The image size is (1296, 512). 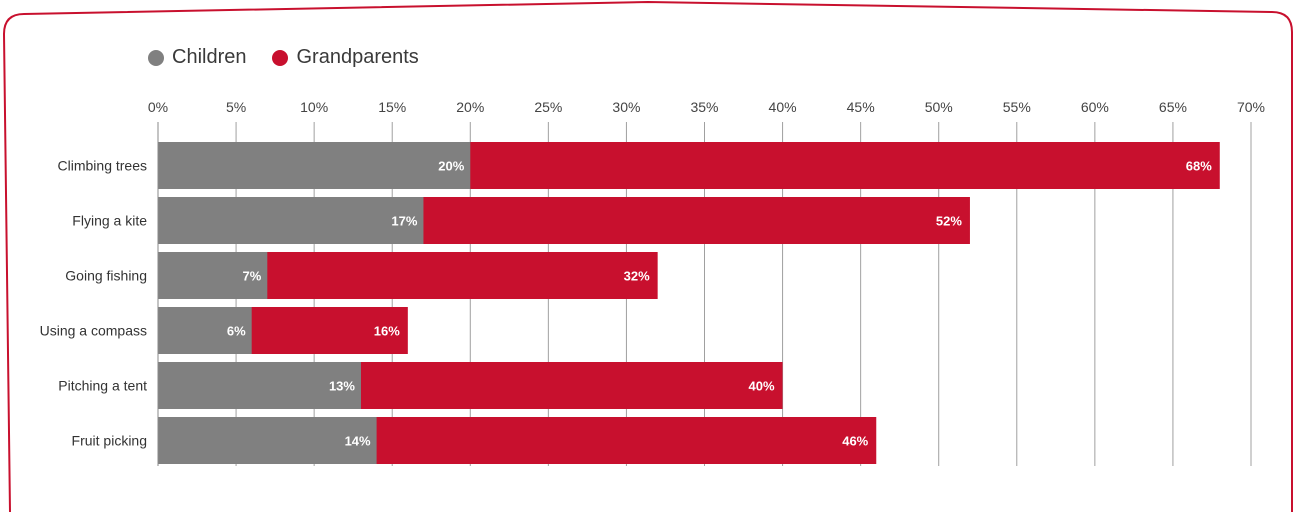 I want to click on x-tick-label: 20%, so click(x=470, y=107).